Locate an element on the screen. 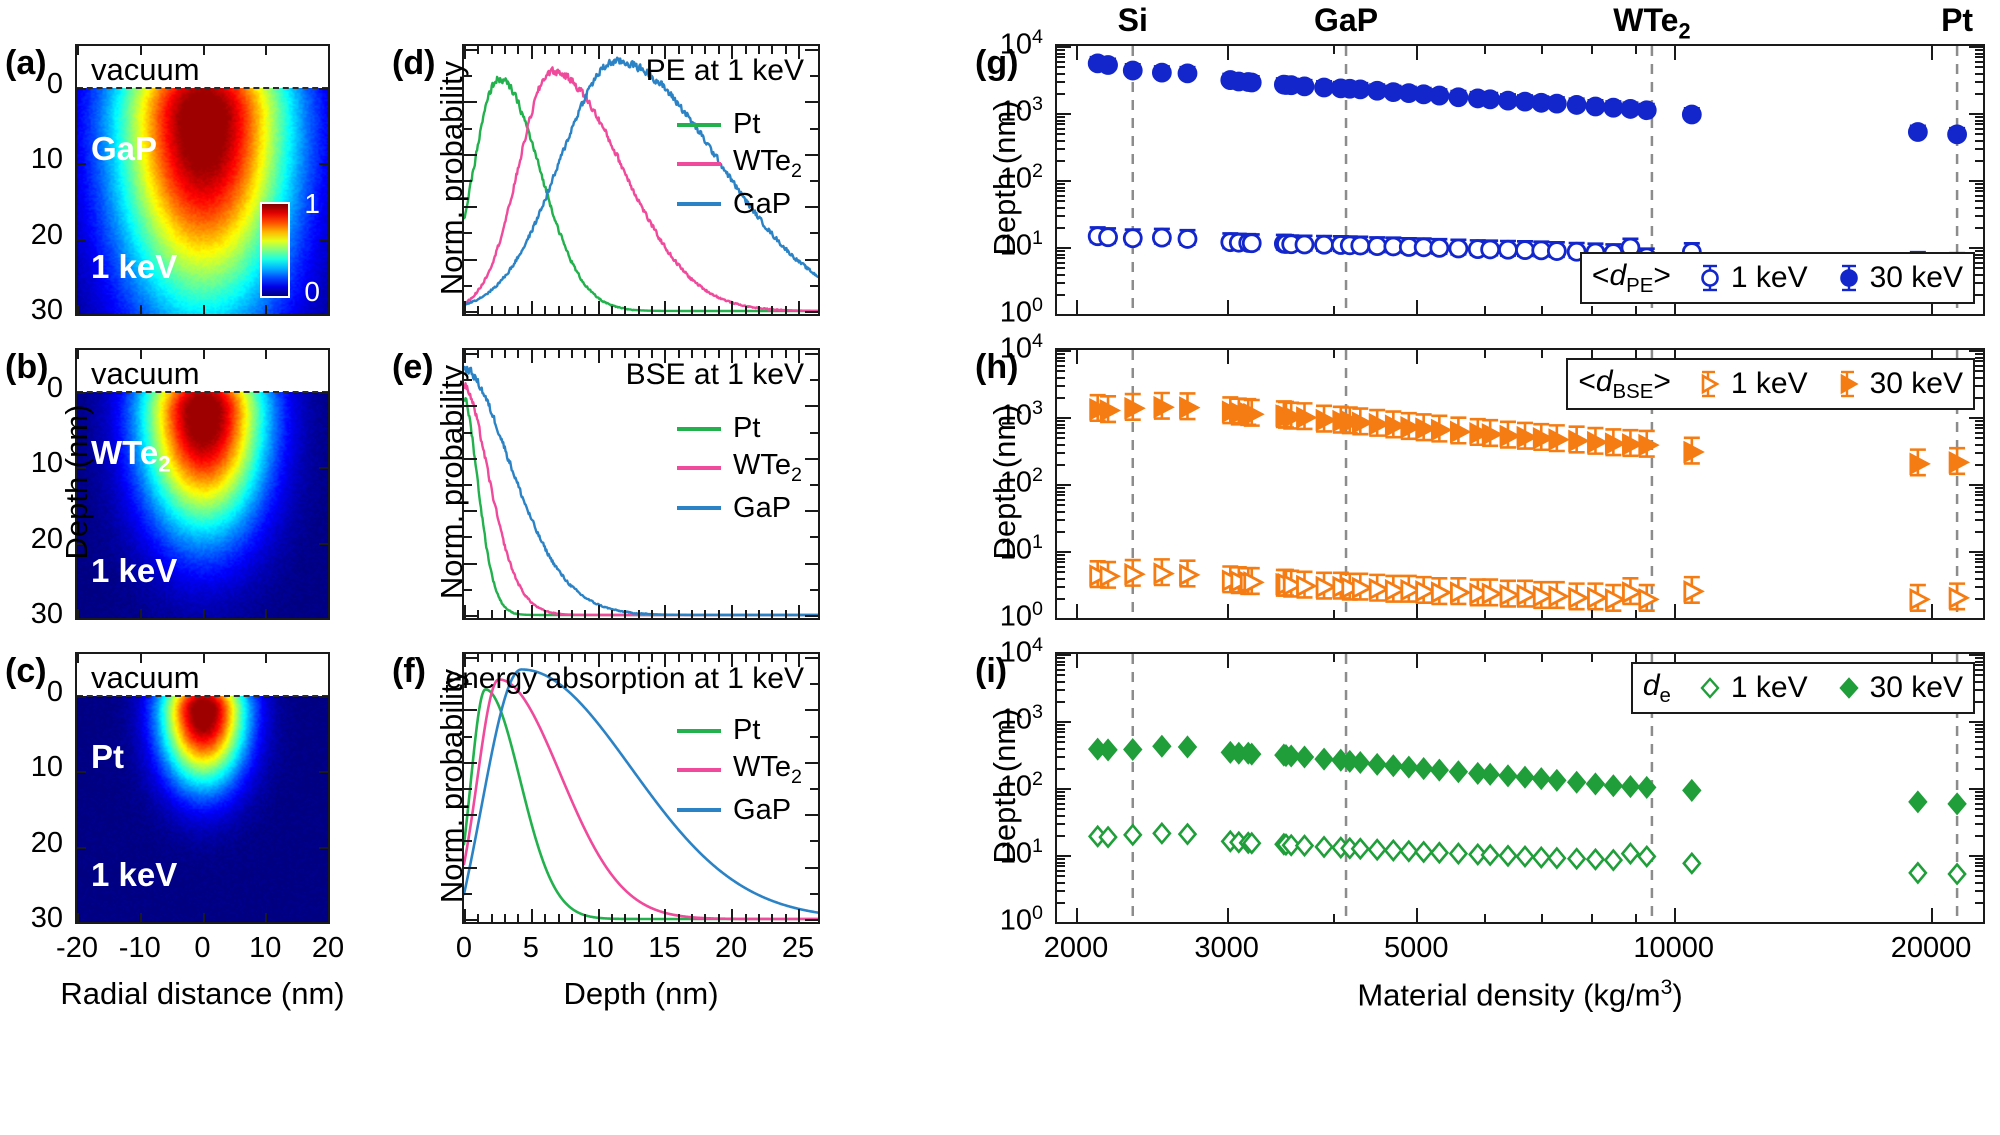 Image resolution: width=2000 pixels, height=1135 pixels. x-tick-label: 20000 is located at coordinates (1931, 948).